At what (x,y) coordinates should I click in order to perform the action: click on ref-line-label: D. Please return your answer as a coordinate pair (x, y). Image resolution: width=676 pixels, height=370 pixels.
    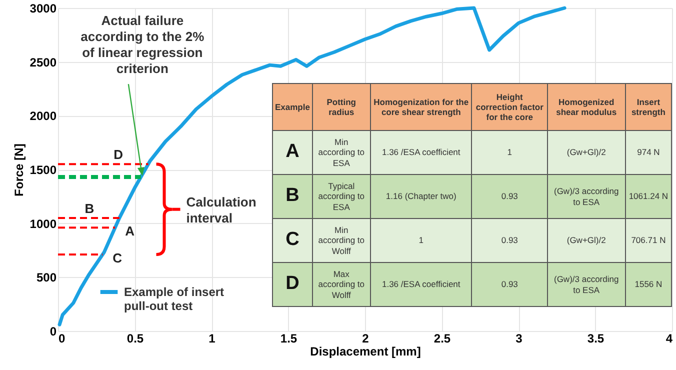
    Looking at the image, I should click on (118, 154).